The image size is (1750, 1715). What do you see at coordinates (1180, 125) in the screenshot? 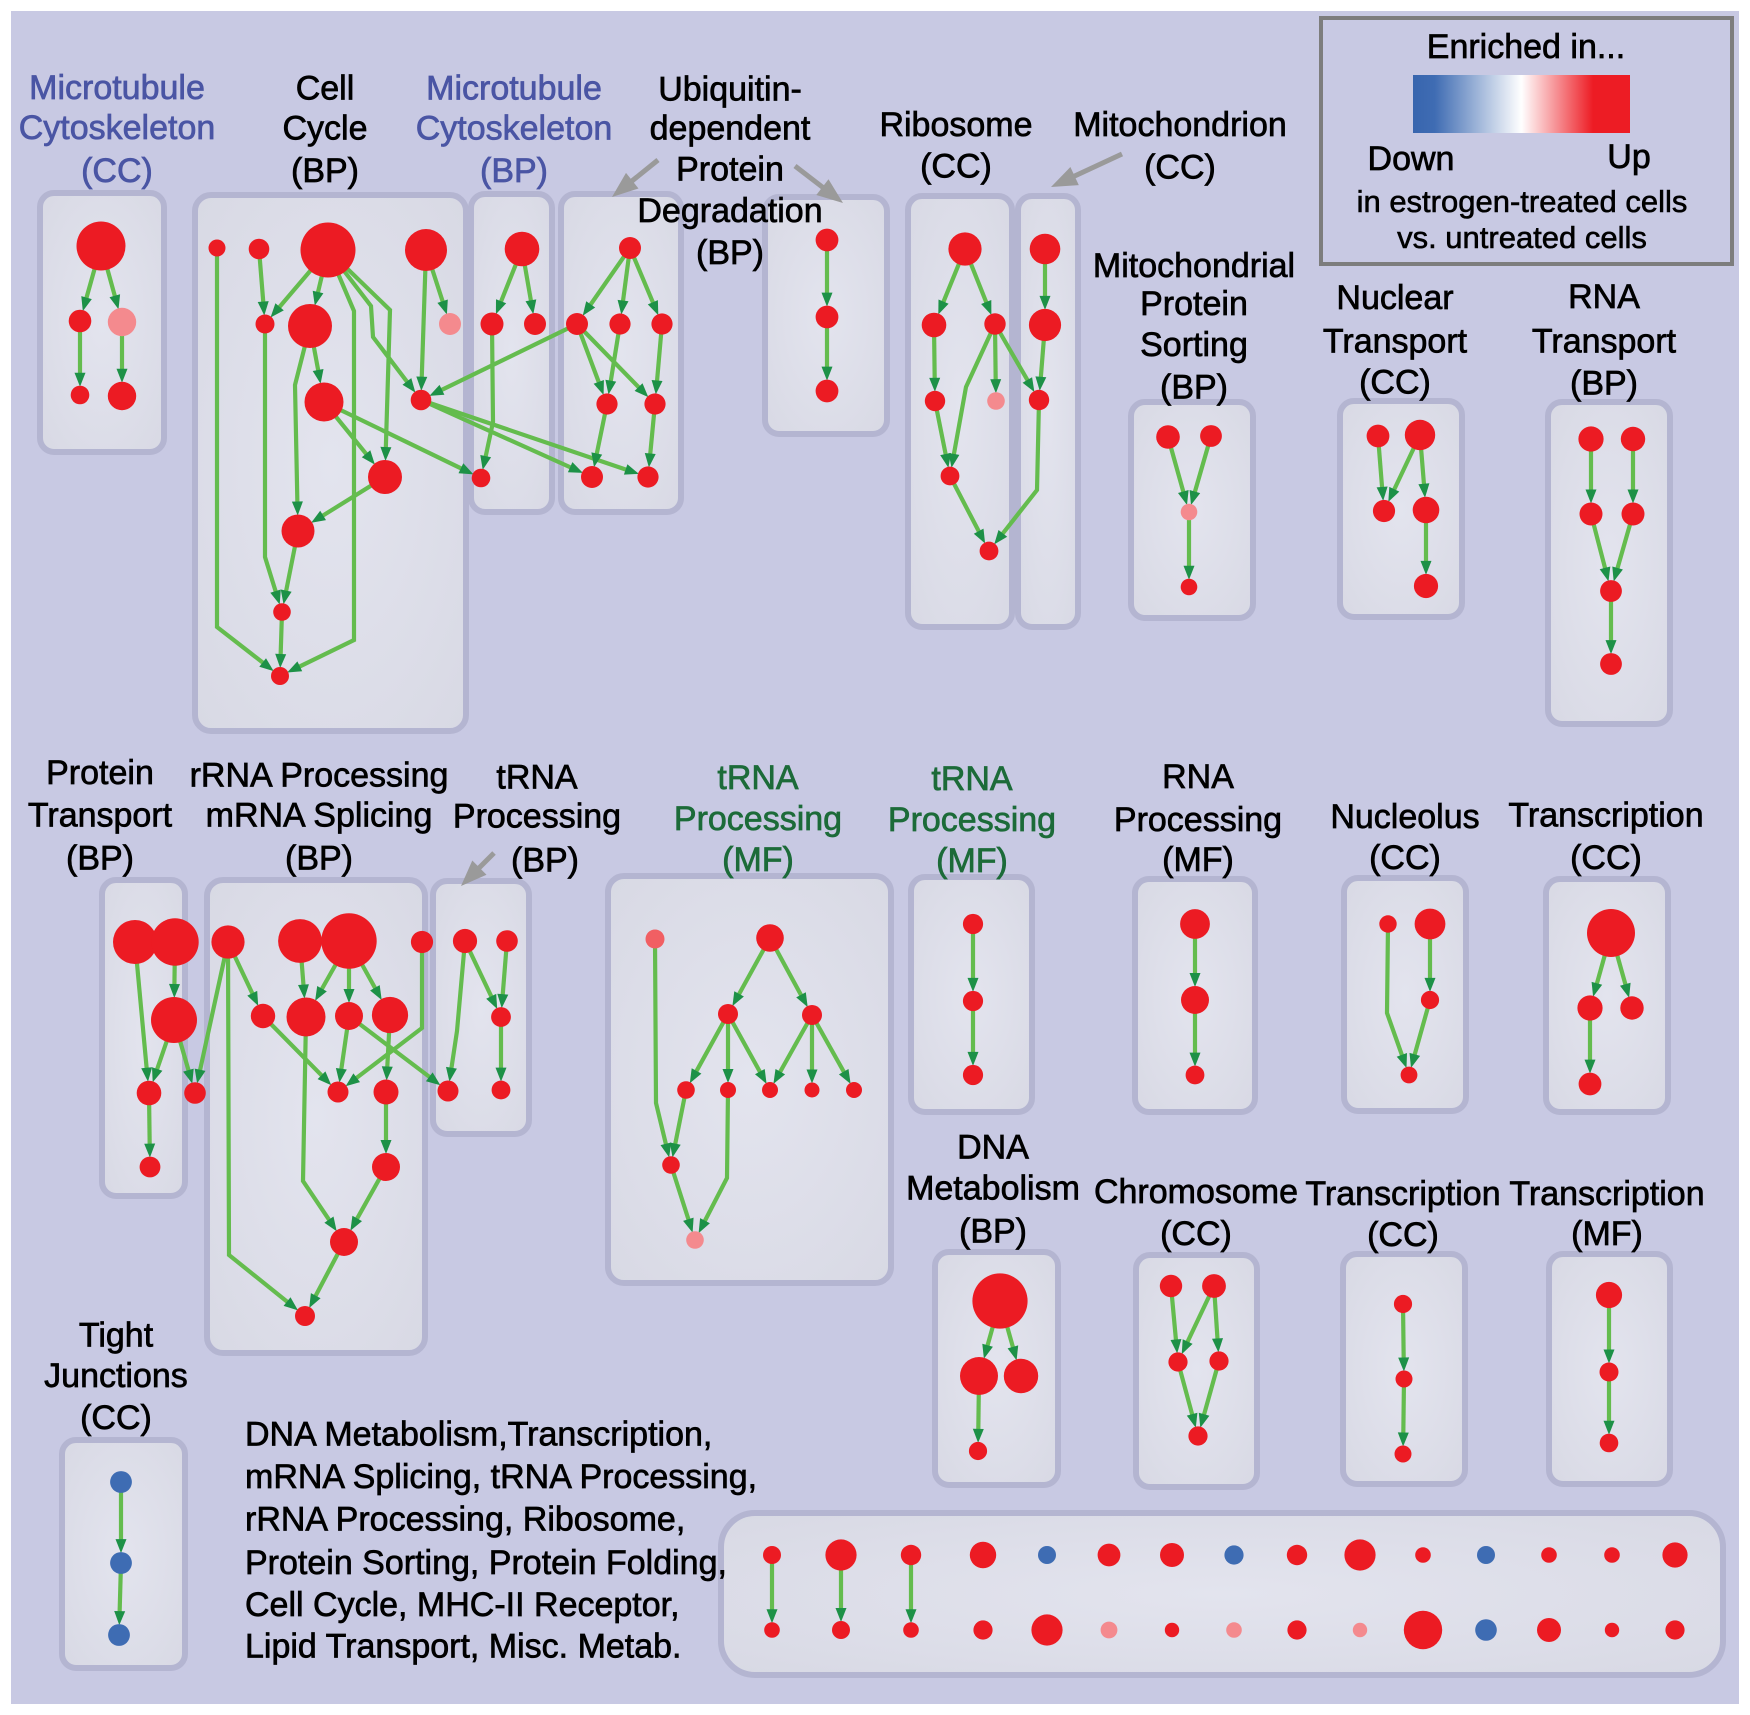
I see `svg-text: Mitochondrion` at bounding box center [1180, 125].